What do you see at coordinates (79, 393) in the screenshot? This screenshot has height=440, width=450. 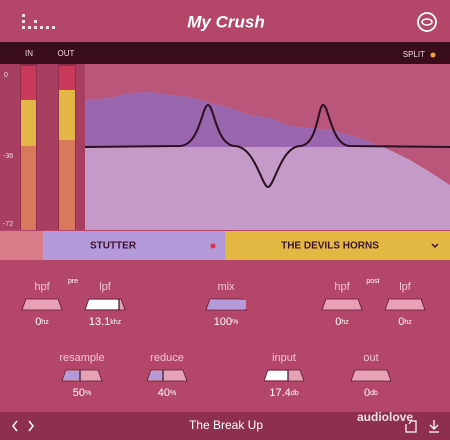 I see `value-number: 50` at bounding box center [79, 393].